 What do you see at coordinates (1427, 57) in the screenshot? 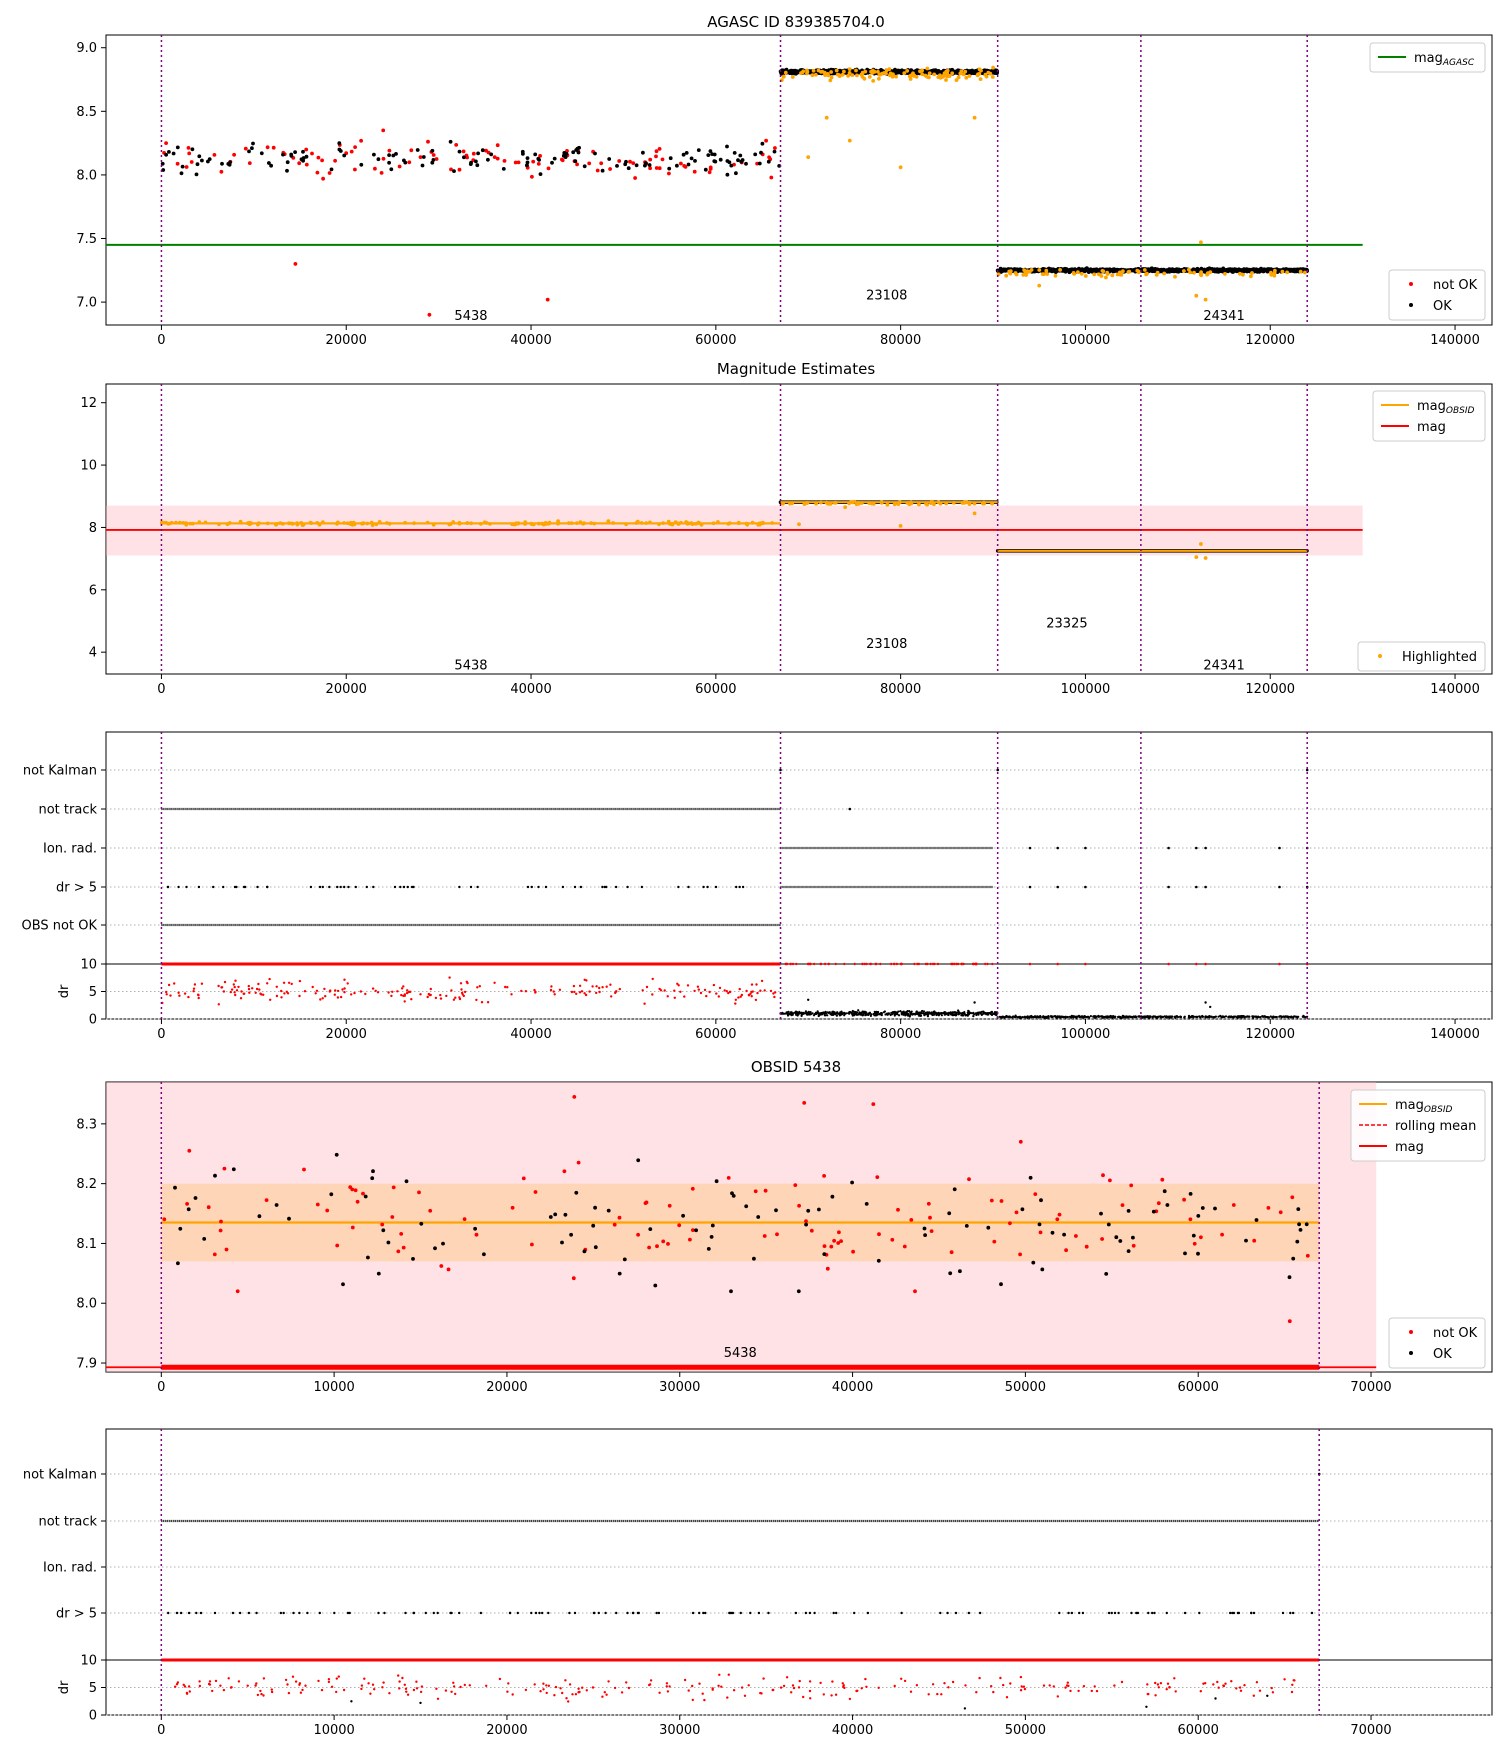
I see `panel1-legend-top` at bounding box center [1427, 57].